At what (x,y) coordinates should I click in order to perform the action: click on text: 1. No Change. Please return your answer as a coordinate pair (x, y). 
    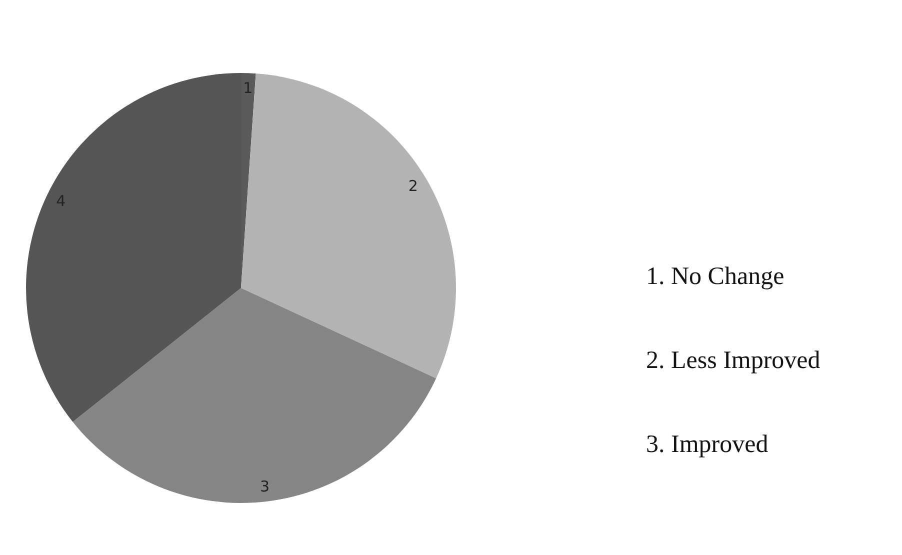
    Looking at the image, I should click on (716, 277).